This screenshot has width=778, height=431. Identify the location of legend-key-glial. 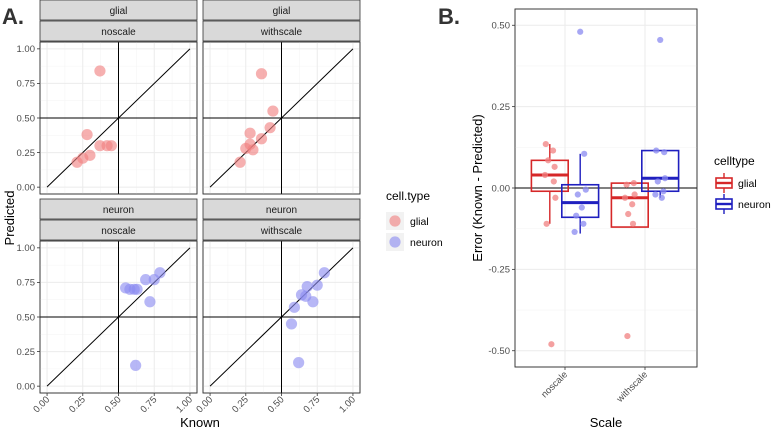
(724, 183).